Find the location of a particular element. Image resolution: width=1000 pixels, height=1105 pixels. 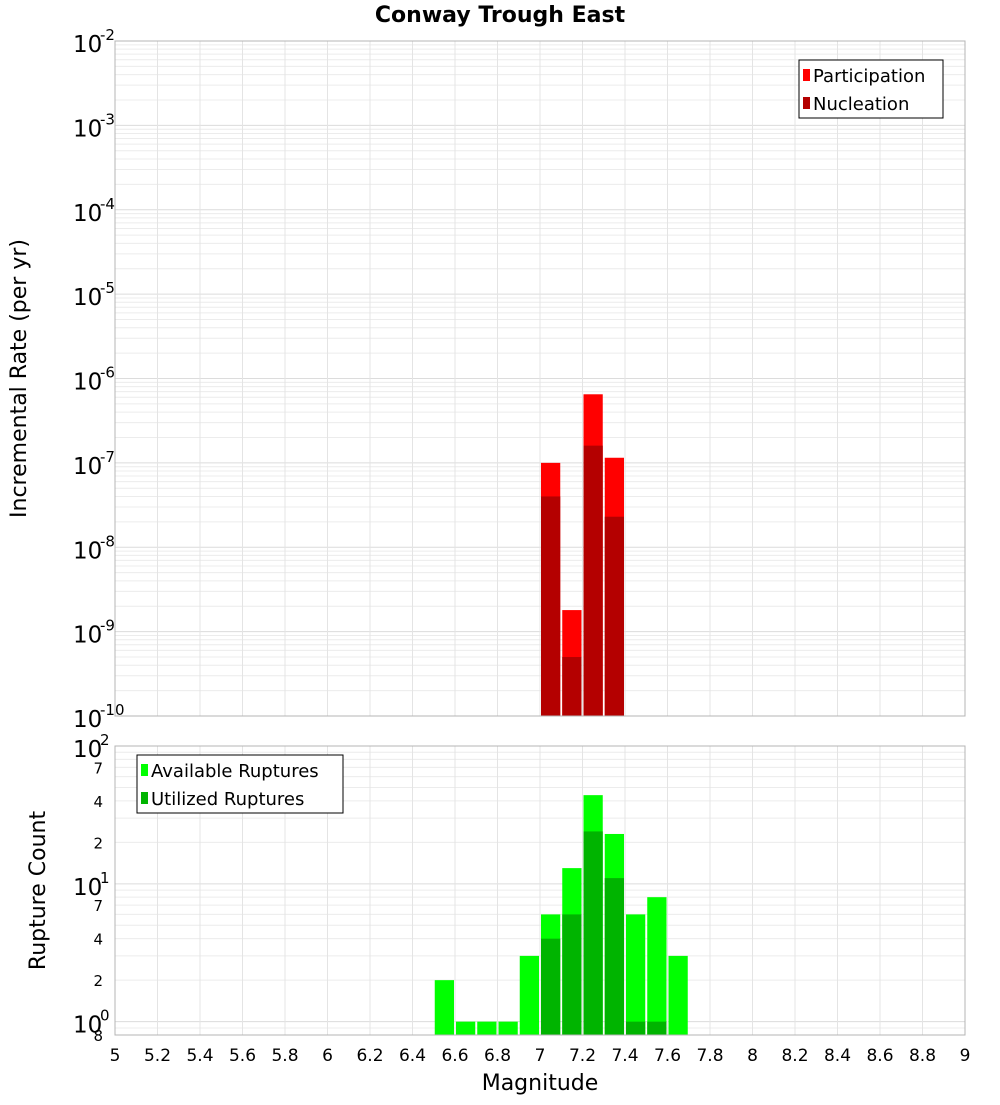

rate-y-axis-label: Incremental Rate (per yr) is located at coordinates (19, 378).